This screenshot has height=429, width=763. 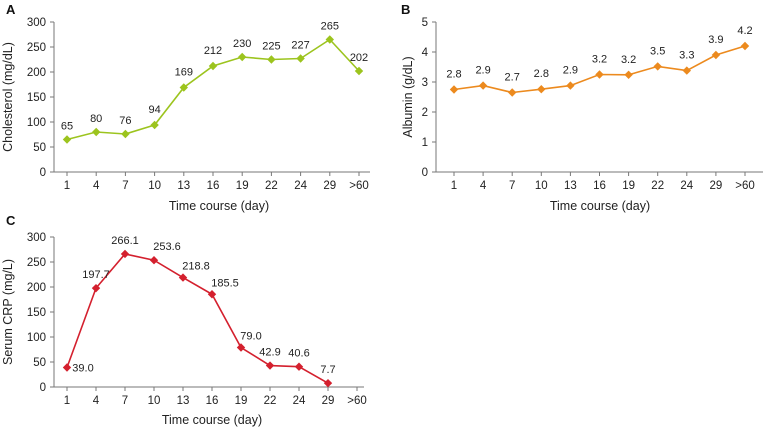 I want to click on albumin-x-axis-title: Time course (day), so click(x=600, y=206).